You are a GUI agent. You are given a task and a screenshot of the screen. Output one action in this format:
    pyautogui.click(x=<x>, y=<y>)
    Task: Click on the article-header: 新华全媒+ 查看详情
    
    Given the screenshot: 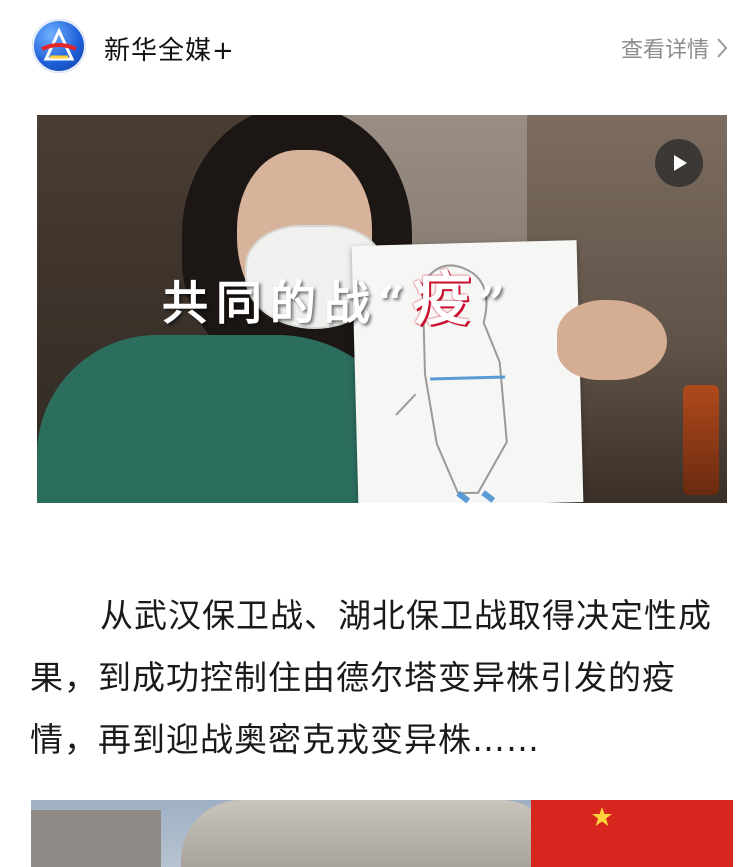 What is the action you would take?
    pyautogui.click(x=375, y=47)
    